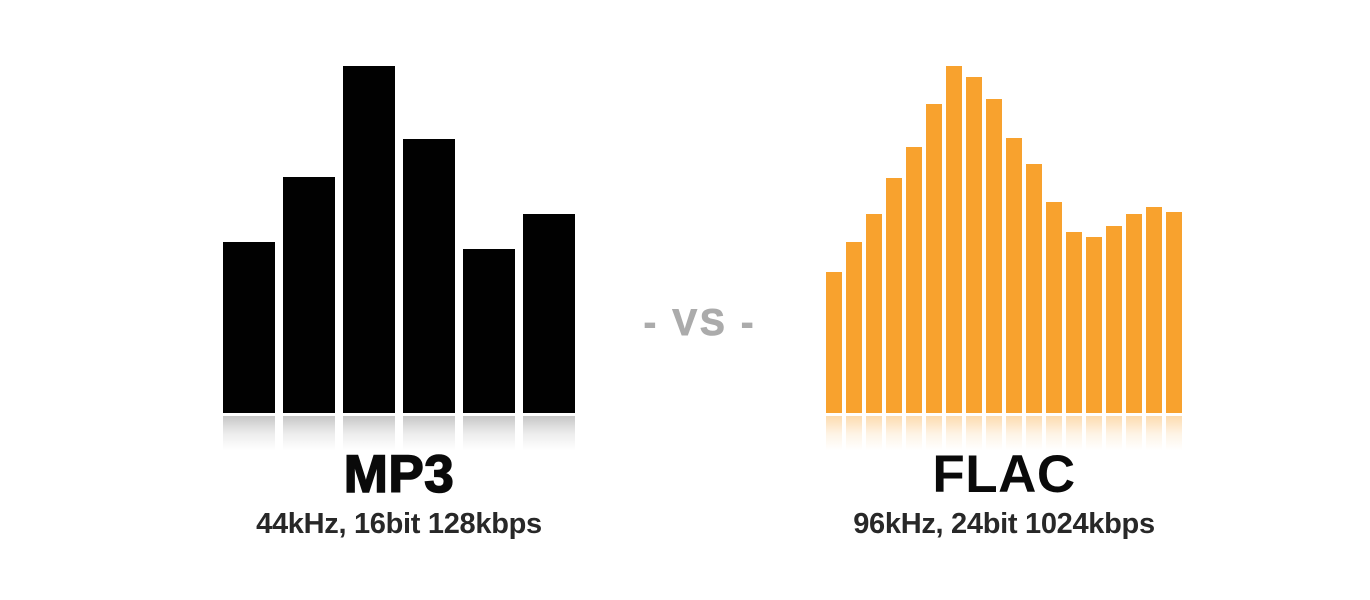 The width and height of the screenshot is (1370, 600). I want to click on vs-separator-label: - VS -, so click(700, 322).